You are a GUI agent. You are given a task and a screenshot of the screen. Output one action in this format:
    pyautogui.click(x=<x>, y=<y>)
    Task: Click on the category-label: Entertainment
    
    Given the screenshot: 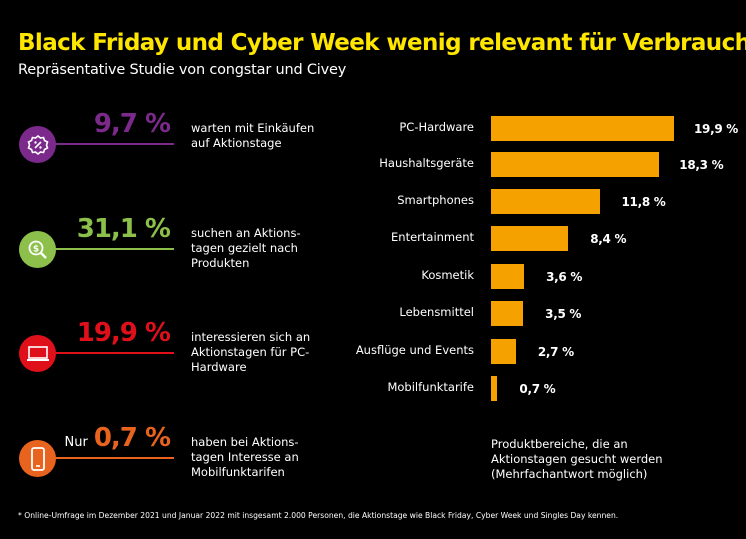 What is the action you would take?
    pyautogui.click(x=432, y=237)
    